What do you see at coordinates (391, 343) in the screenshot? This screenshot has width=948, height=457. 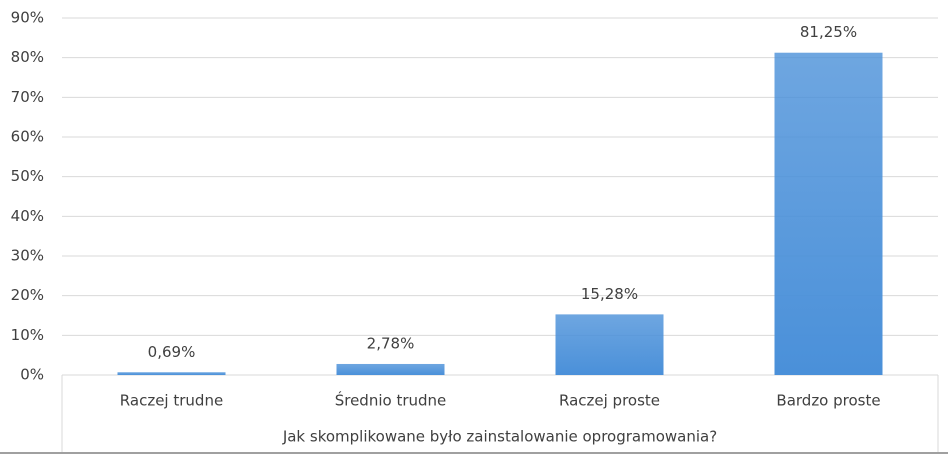 I see `value-label: 2,78%` at bounding box center [391, 343].